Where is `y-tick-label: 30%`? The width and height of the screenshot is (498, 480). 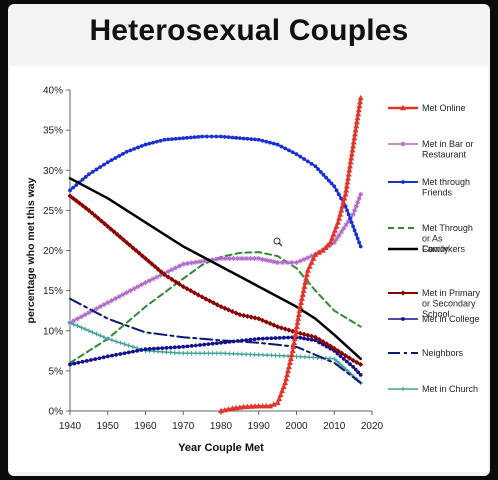
y-tick-label: 30% is located at coordinates (53, 171).